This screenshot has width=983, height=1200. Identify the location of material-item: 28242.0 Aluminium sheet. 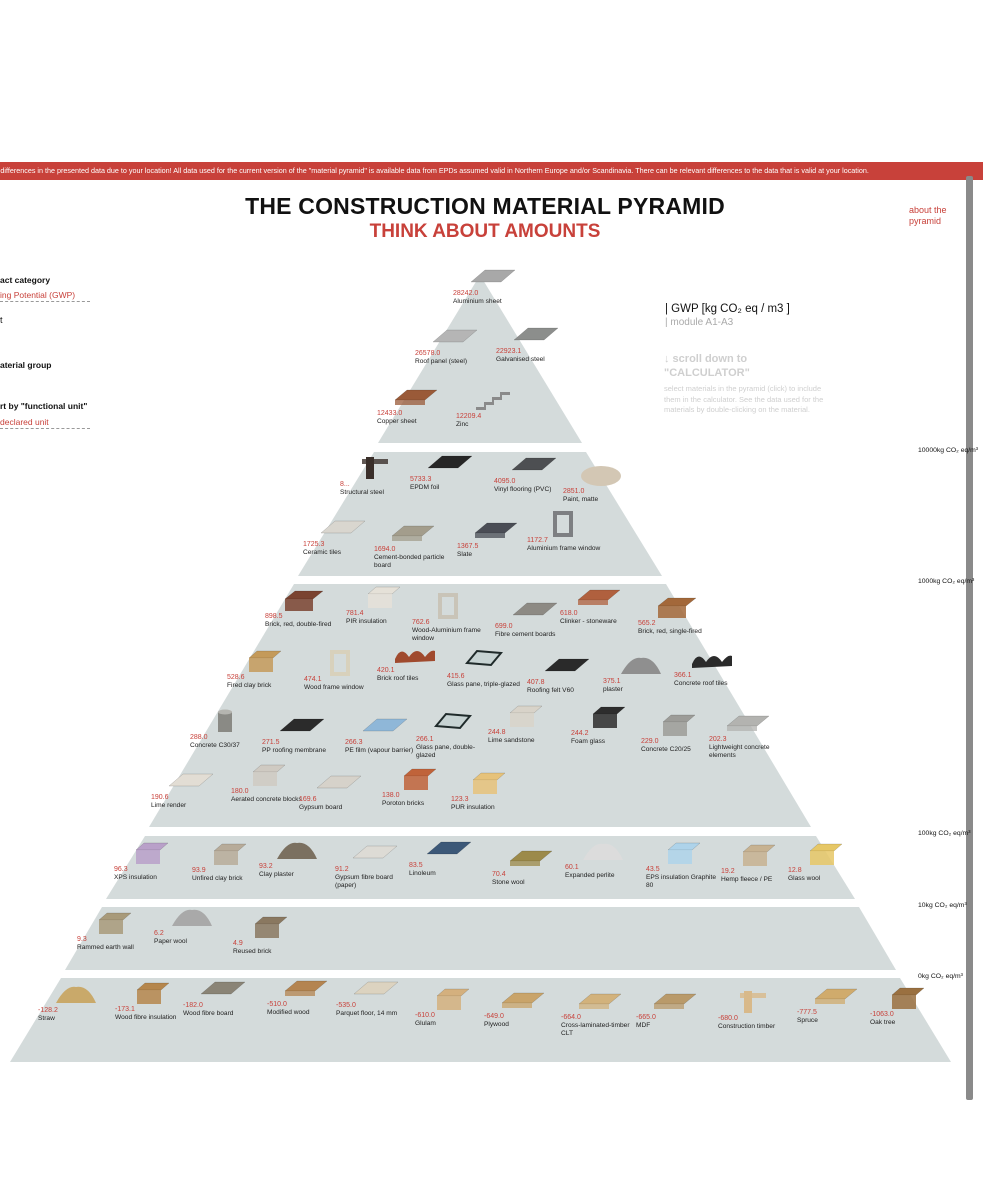
(493, 285).